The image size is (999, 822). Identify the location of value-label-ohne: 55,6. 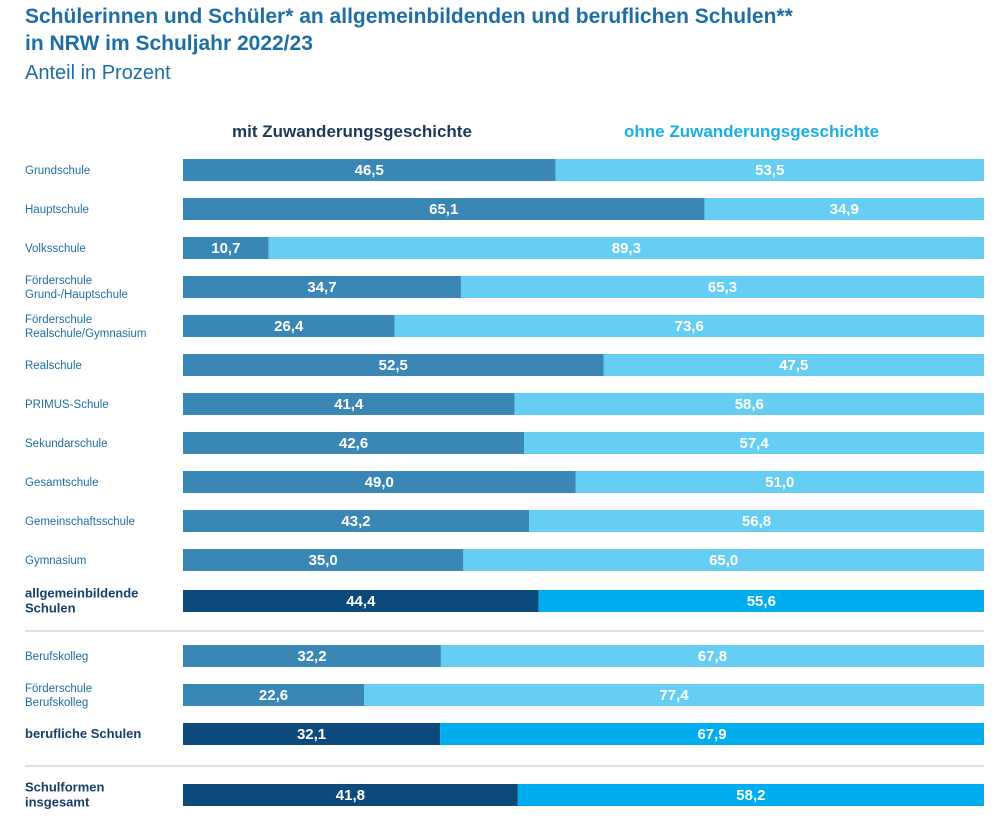
(761, 601).